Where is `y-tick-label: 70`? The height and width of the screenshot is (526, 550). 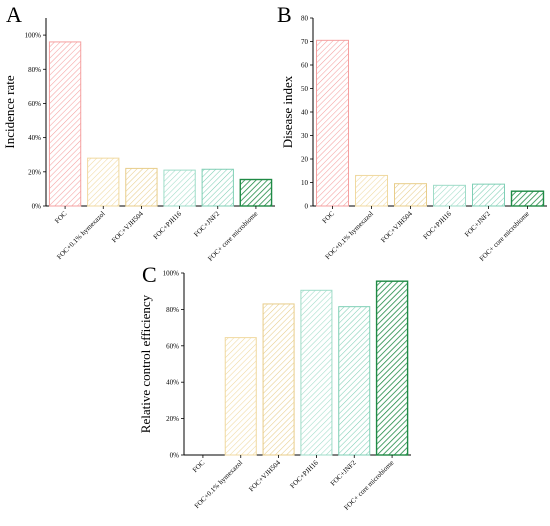
y-tick-label: 70 is located at coordinates (305, 42).